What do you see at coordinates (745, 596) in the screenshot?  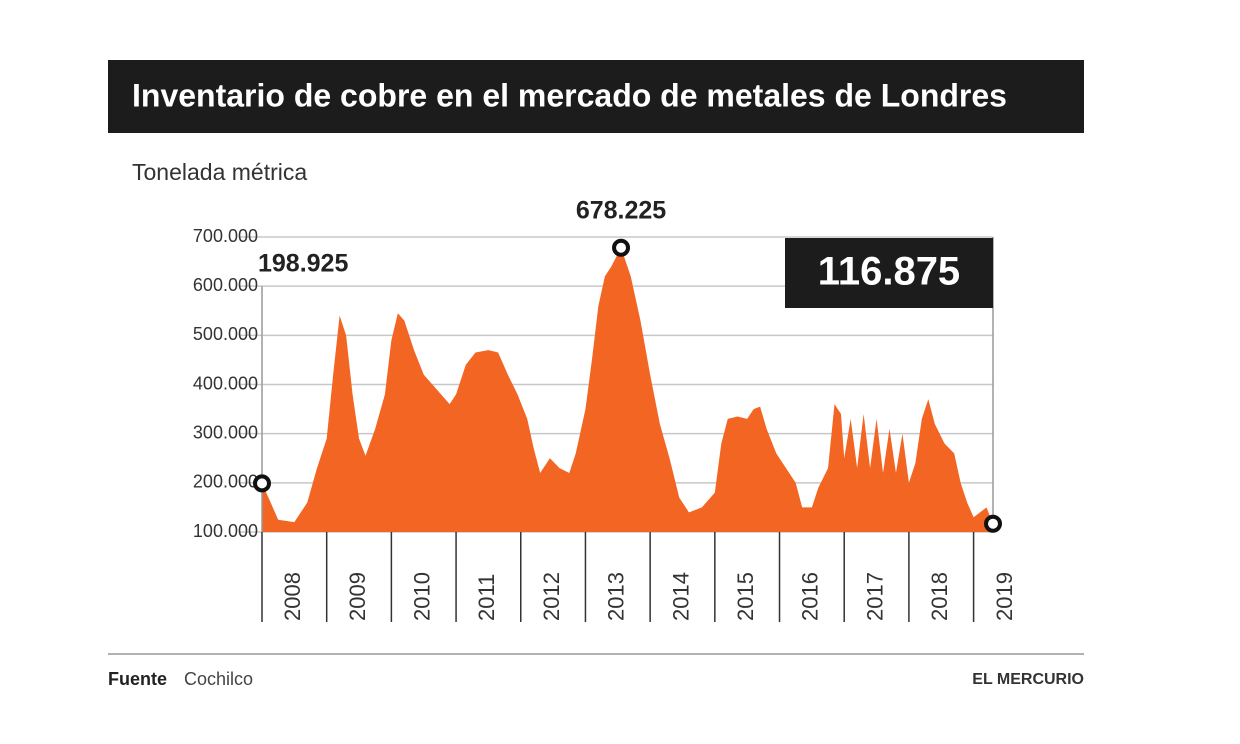 I see `x-tick-label: 2015` at bounding box center [745, 596].